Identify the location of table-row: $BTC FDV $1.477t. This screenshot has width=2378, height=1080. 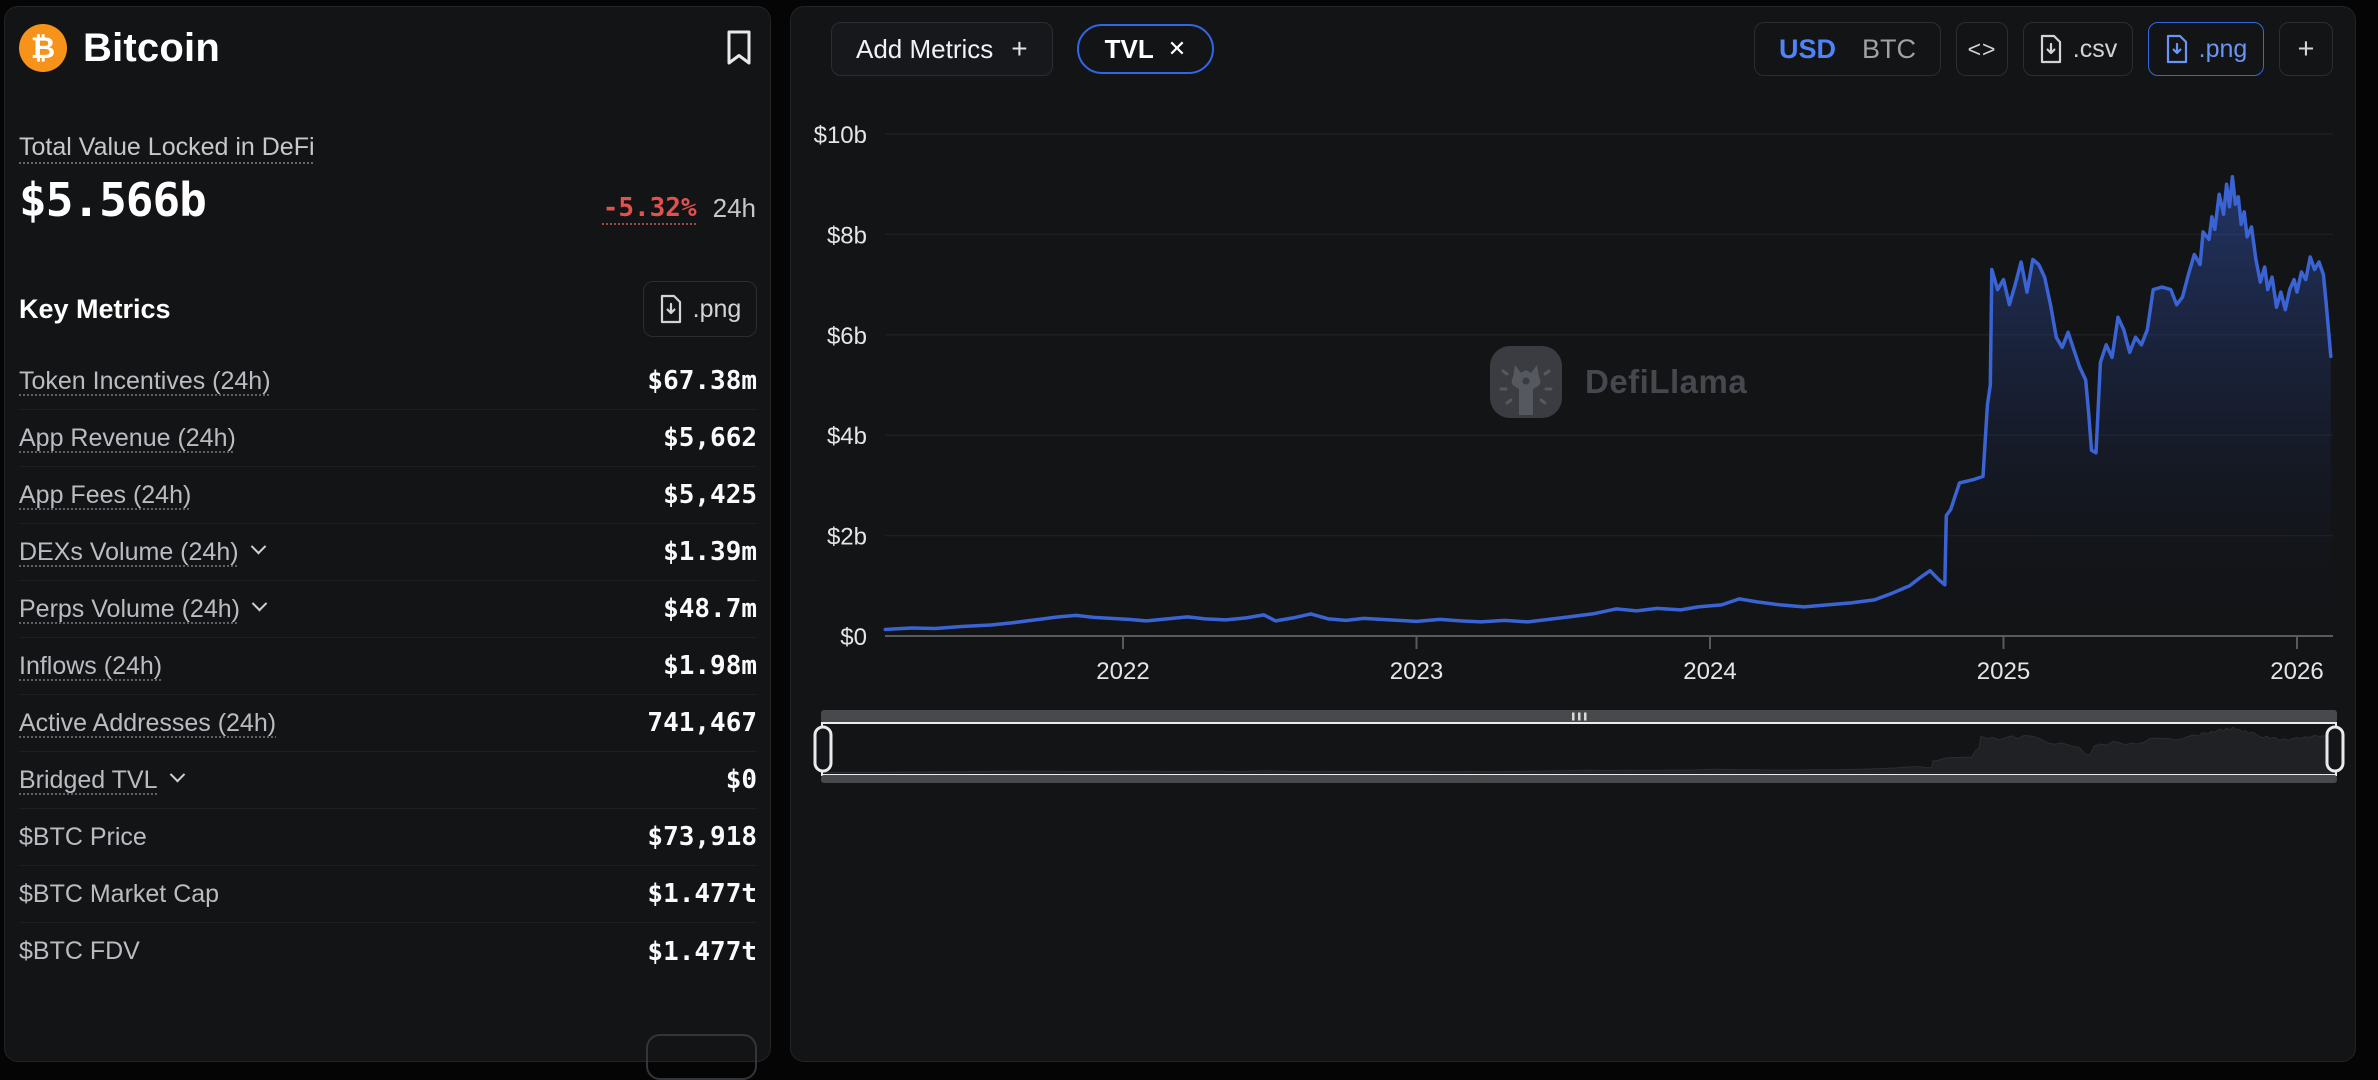
(388, 951).